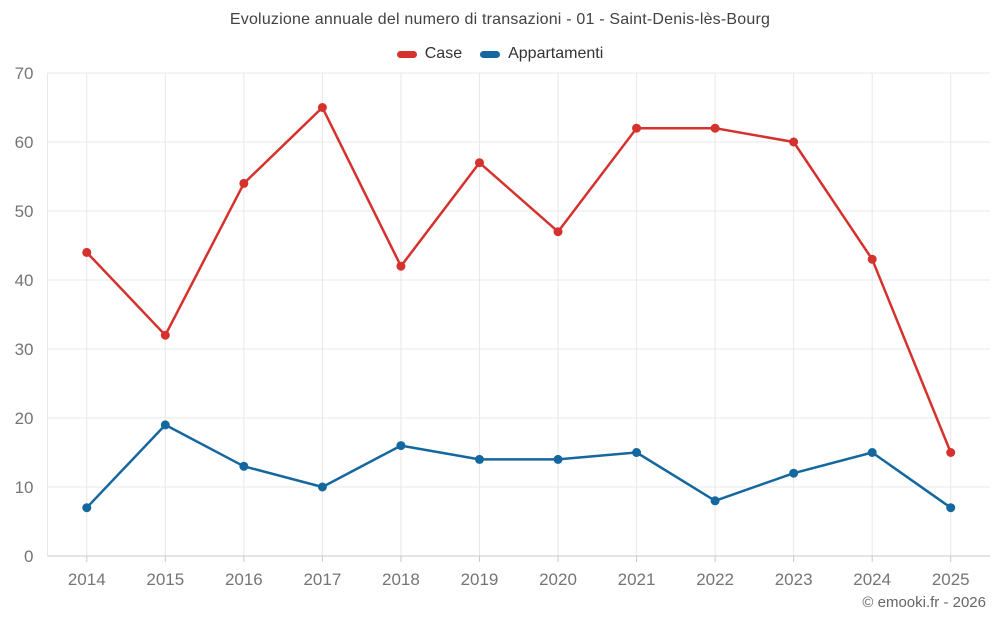  Describe the element at coordinates (558, 579) in the screenshot. I see `x-tick-label-2020: 2020` at that location.